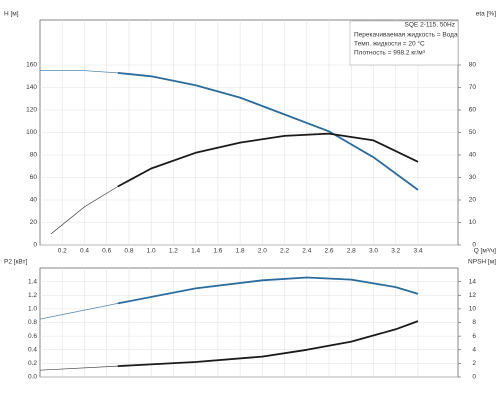 The width and height of the screenshot is (500, 405). Describe the element at coordinates (34, 200) in the screenshot. I see `y-tick-label: 40` at that location.